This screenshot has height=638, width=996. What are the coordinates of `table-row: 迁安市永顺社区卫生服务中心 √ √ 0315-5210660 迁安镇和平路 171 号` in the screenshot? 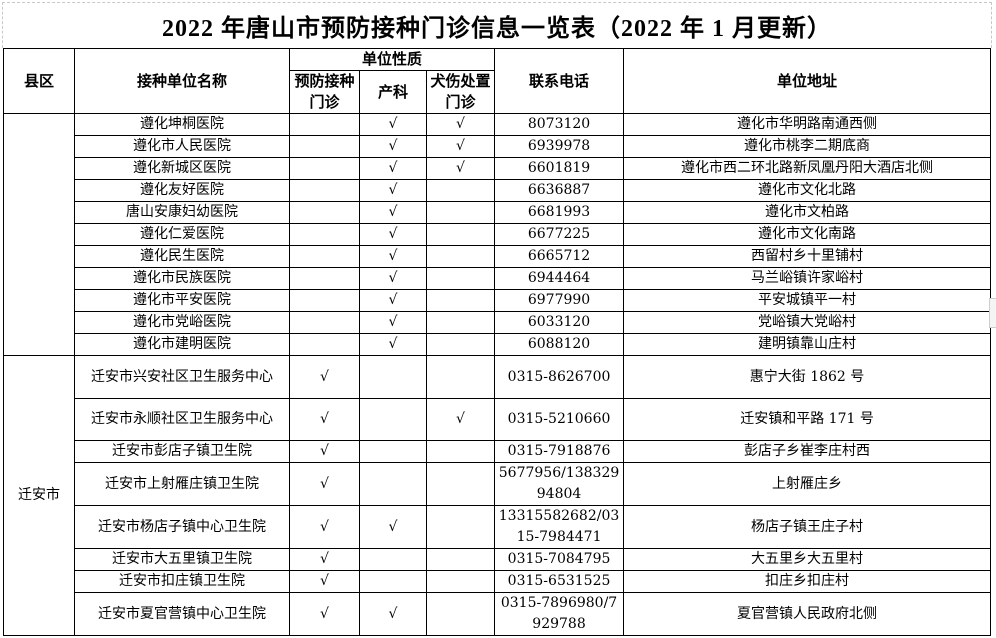 It's located at (498, 419).